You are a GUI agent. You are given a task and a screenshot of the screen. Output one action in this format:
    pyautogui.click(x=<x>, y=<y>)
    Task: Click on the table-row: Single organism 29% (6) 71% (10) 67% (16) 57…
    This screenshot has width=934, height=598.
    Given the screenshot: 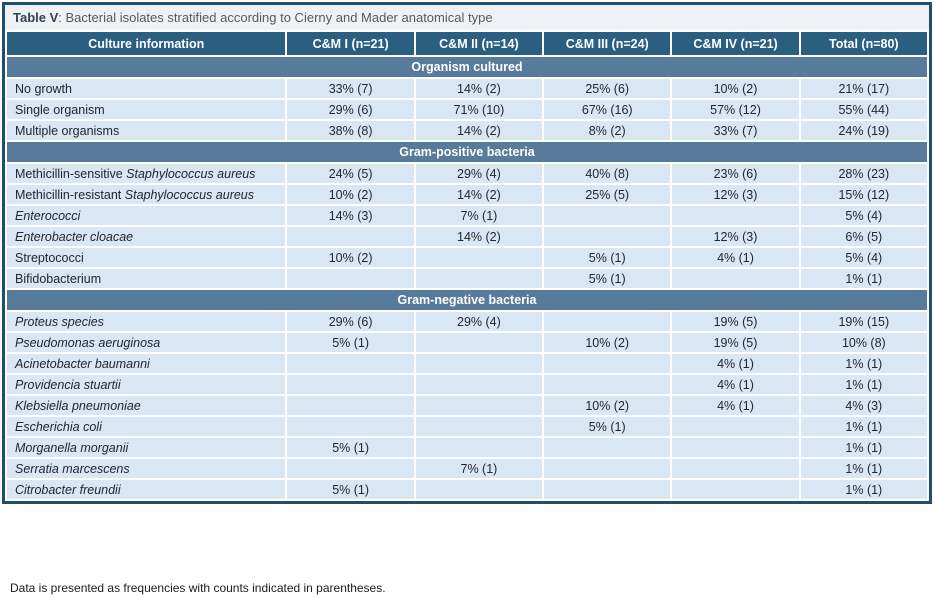 What is the action you would take?
    pyautogui.click(x=467, y=109)
    